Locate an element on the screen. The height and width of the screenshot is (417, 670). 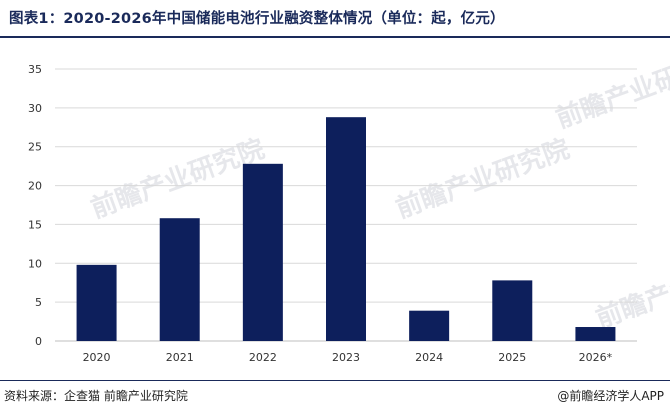
footer-divider is located at coordinates (335, 380).